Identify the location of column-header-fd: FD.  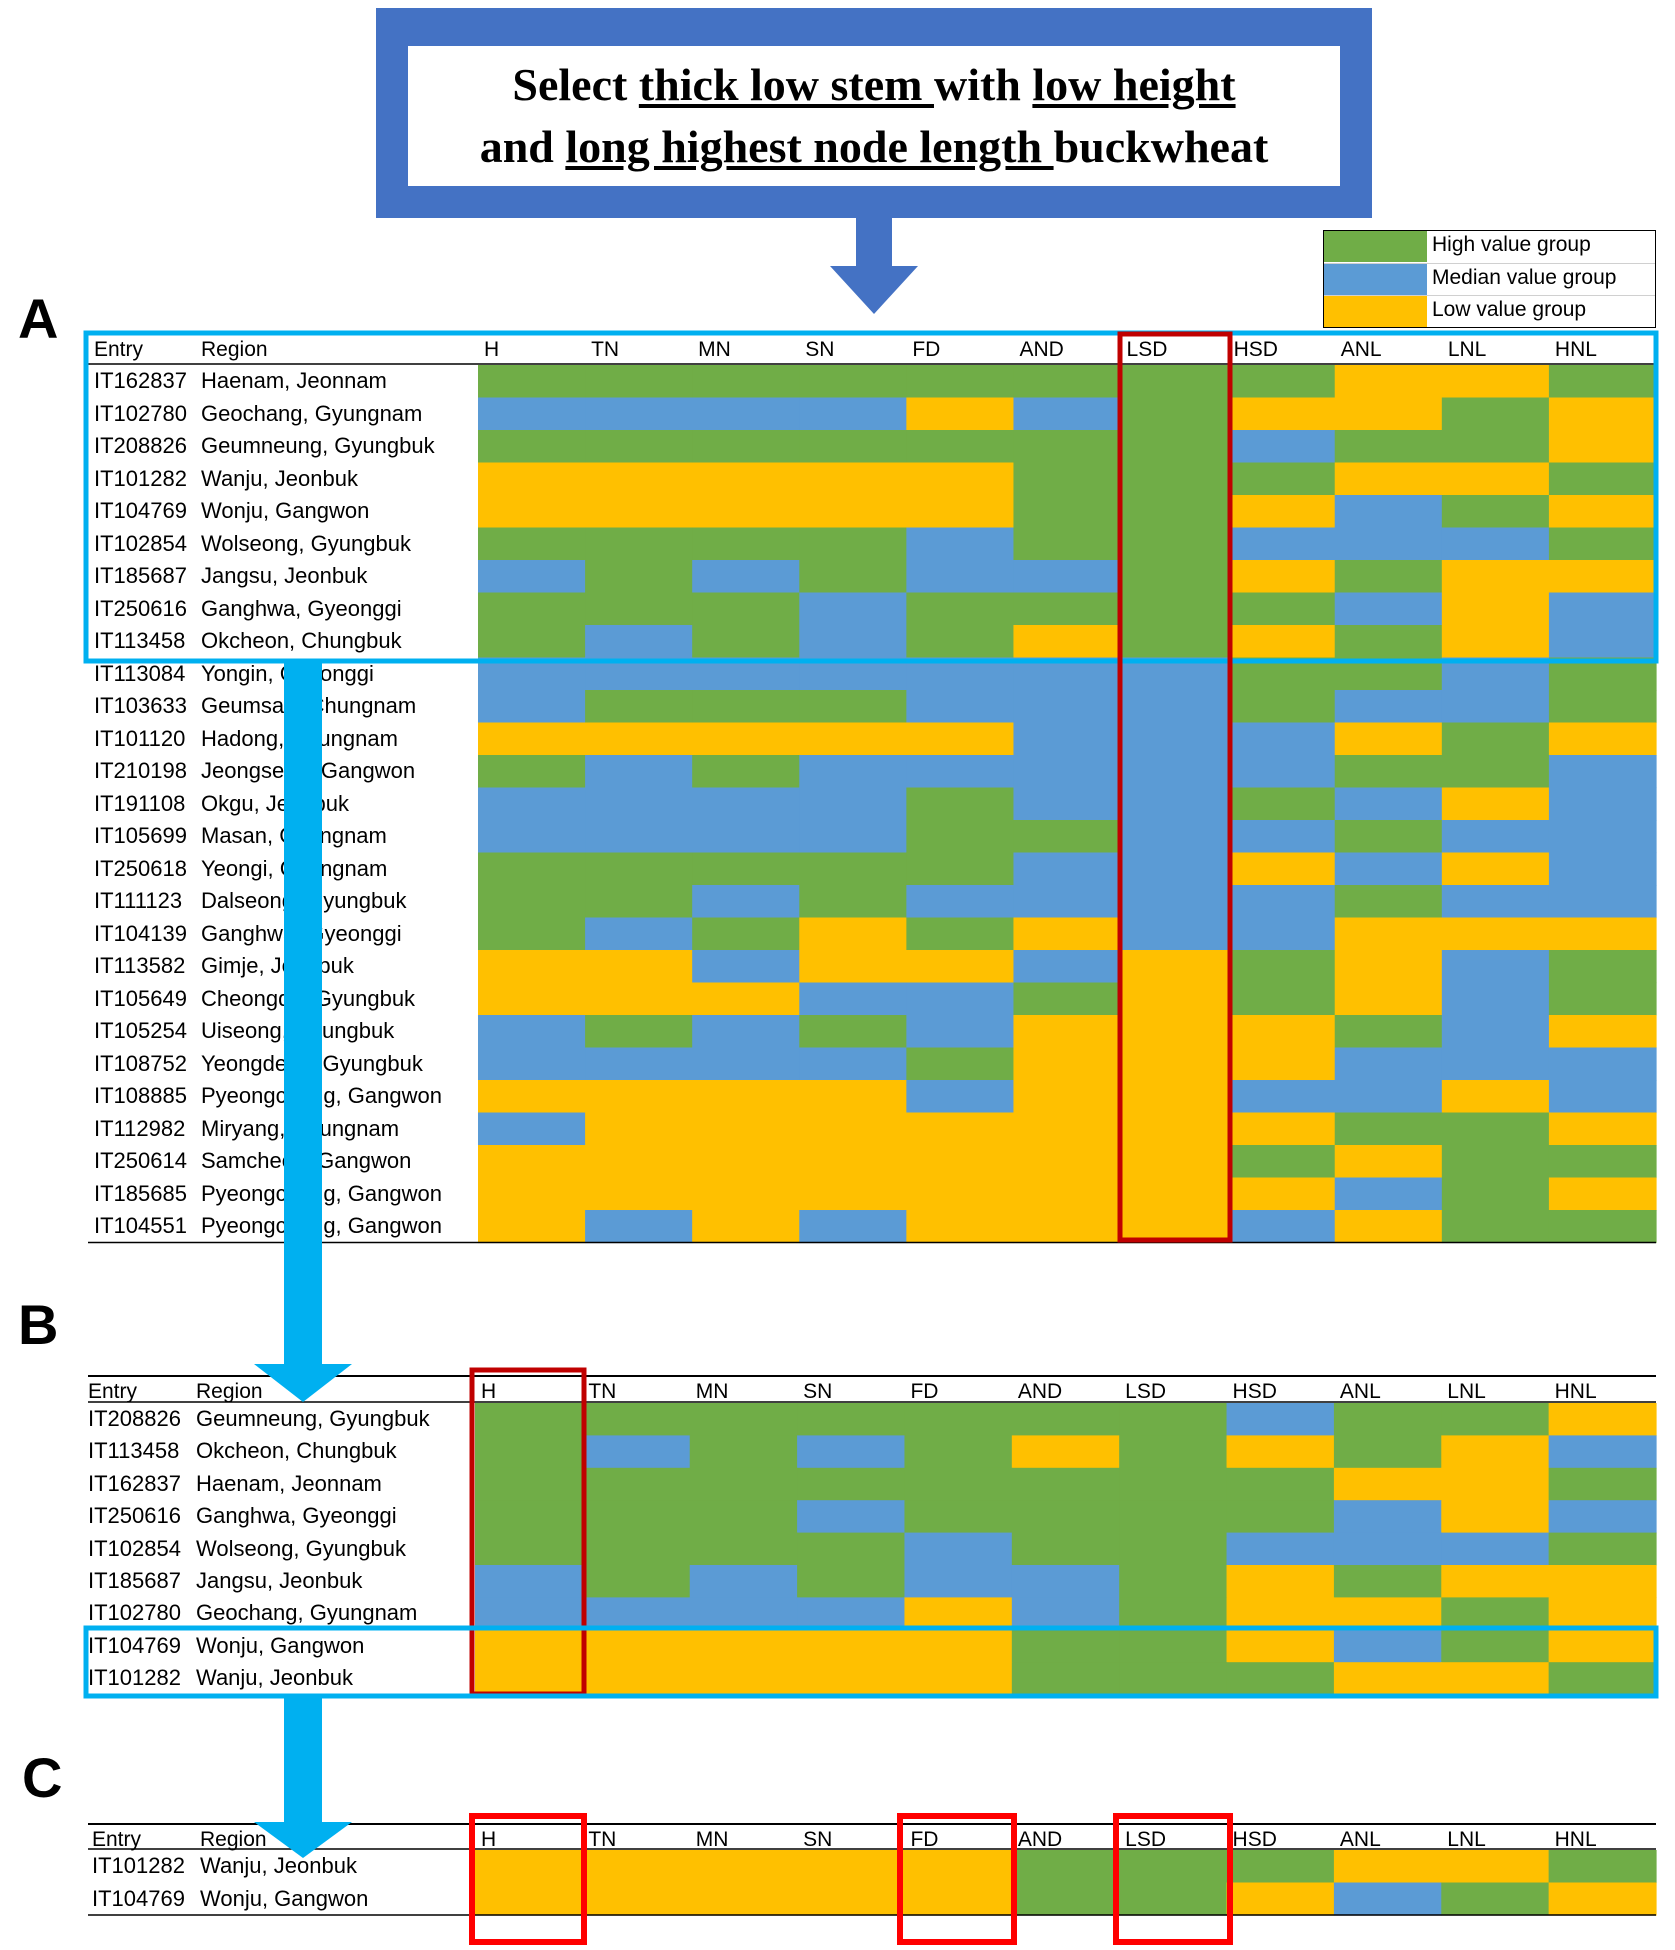
(926, 349).